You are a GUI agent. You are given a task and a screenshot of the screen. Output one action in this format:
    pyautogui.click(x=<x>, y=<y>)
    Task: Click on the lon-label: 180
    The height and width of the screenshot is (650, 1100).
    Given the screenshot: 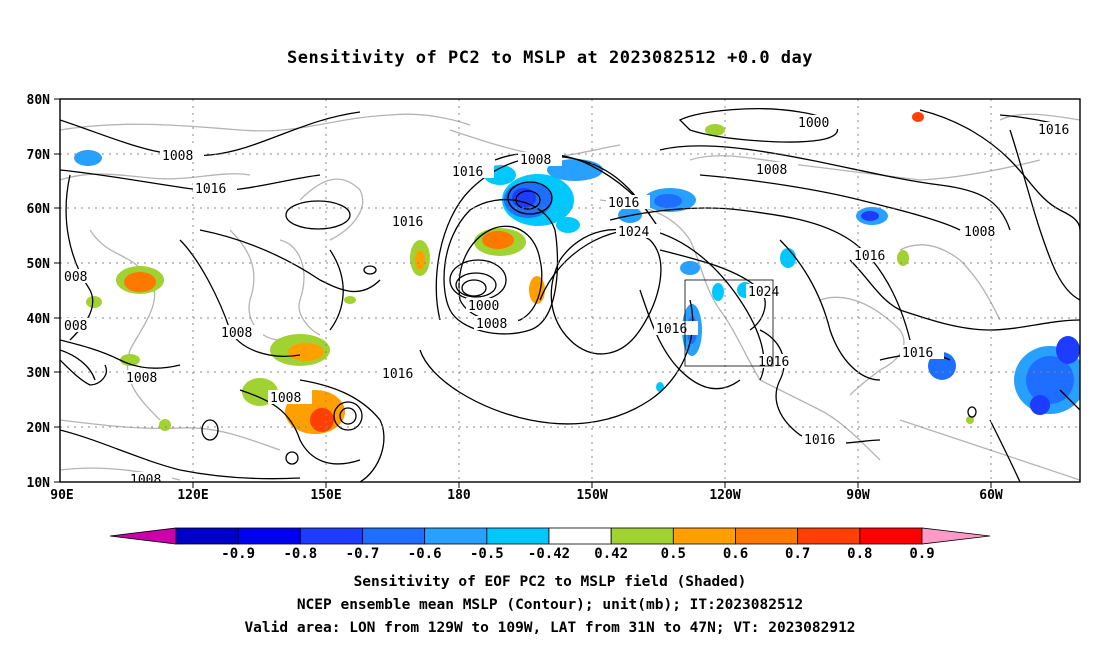 What is the action you would take?
    pyautogui.click(x=459, y=495)
    